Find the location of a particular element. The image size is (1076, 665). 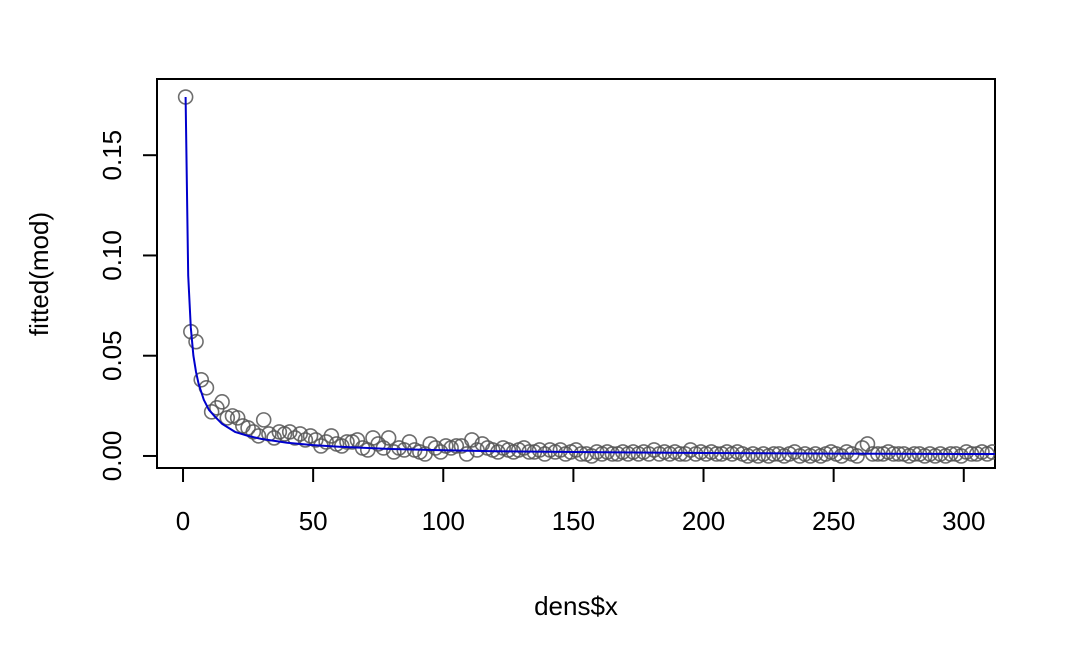

x-tick-label: 300 is located at coordinates (963, 521).